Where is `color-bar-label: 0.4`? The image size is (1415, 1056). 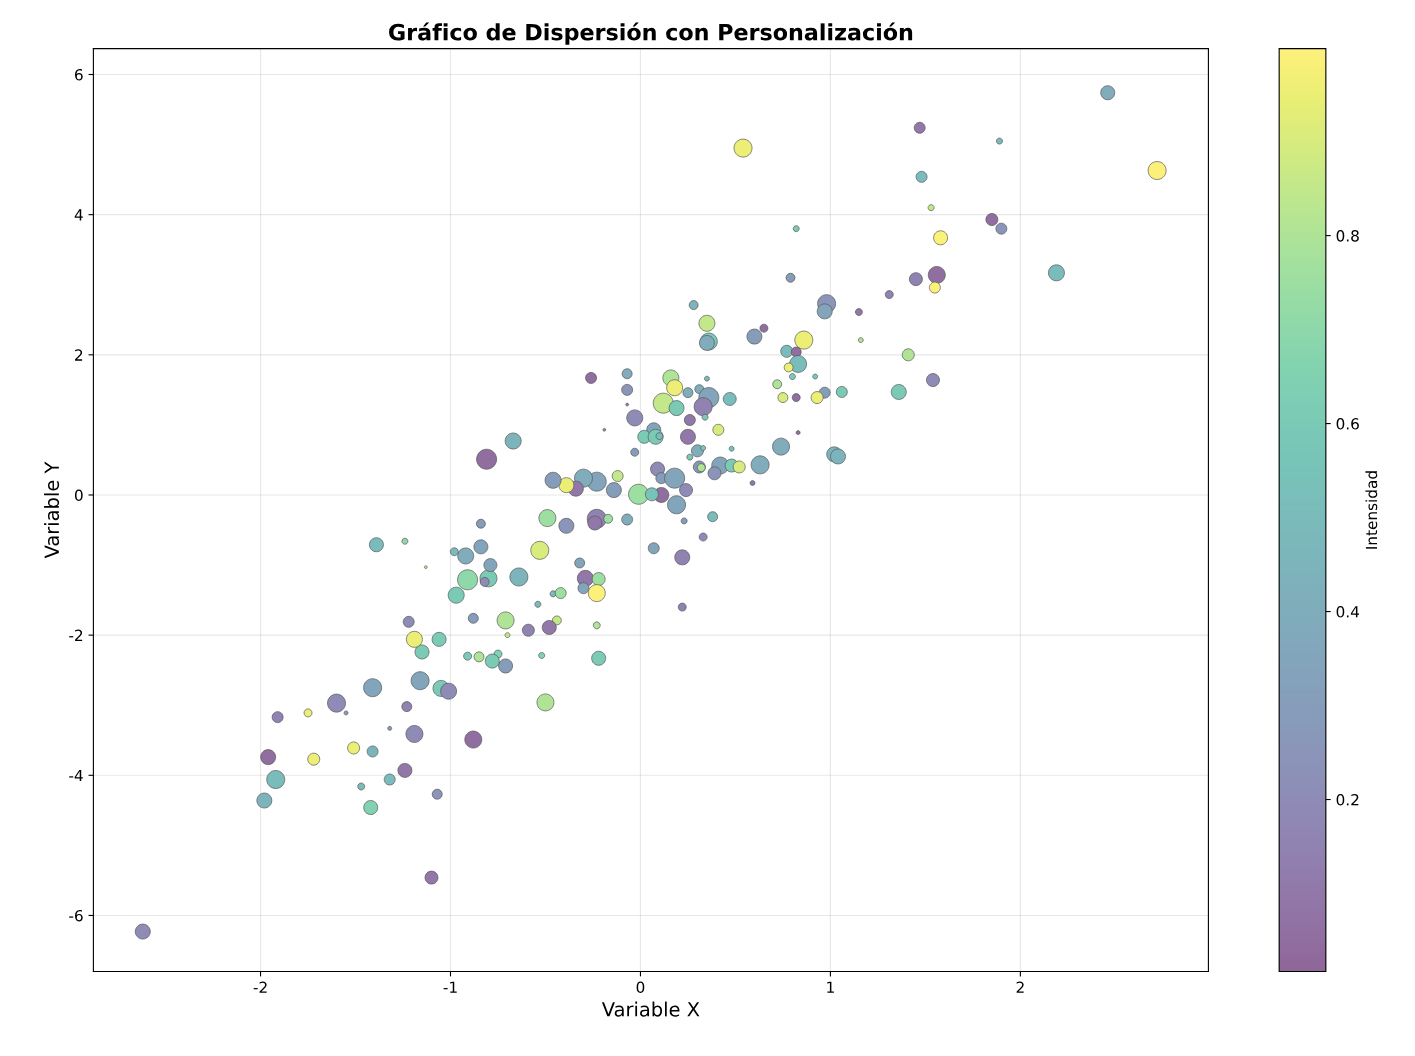 color-bar-label: 0.4 is located at coordinates (1348, 612).